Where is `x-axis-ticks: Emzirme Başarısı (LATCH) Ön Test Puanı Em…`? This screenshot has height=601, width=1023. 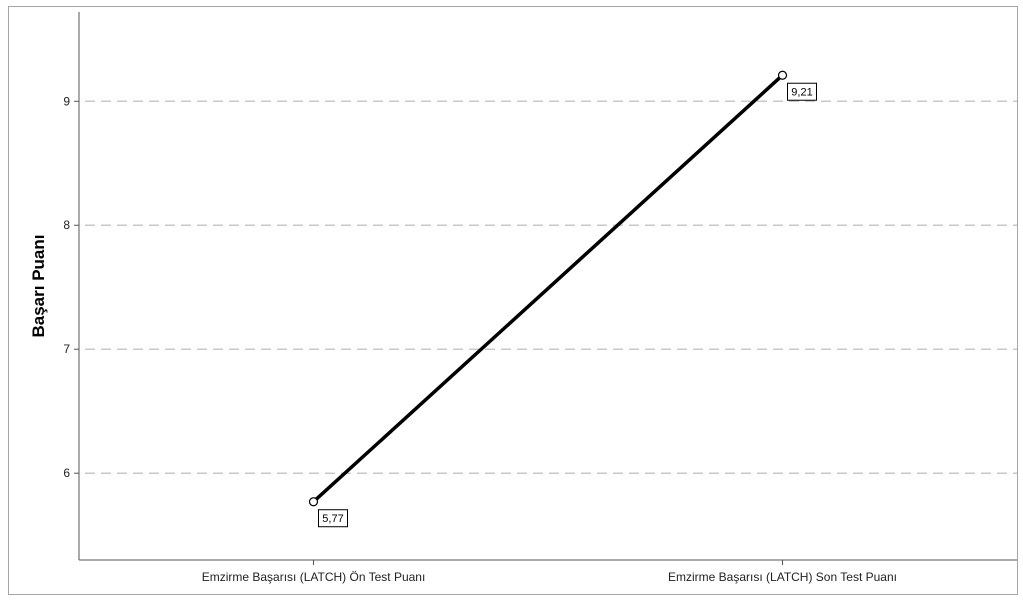
x-axis-ticks: Emzirme Başarısı (LATCH) Ön Test Puanı Em… is located at coordinates (549, 572).